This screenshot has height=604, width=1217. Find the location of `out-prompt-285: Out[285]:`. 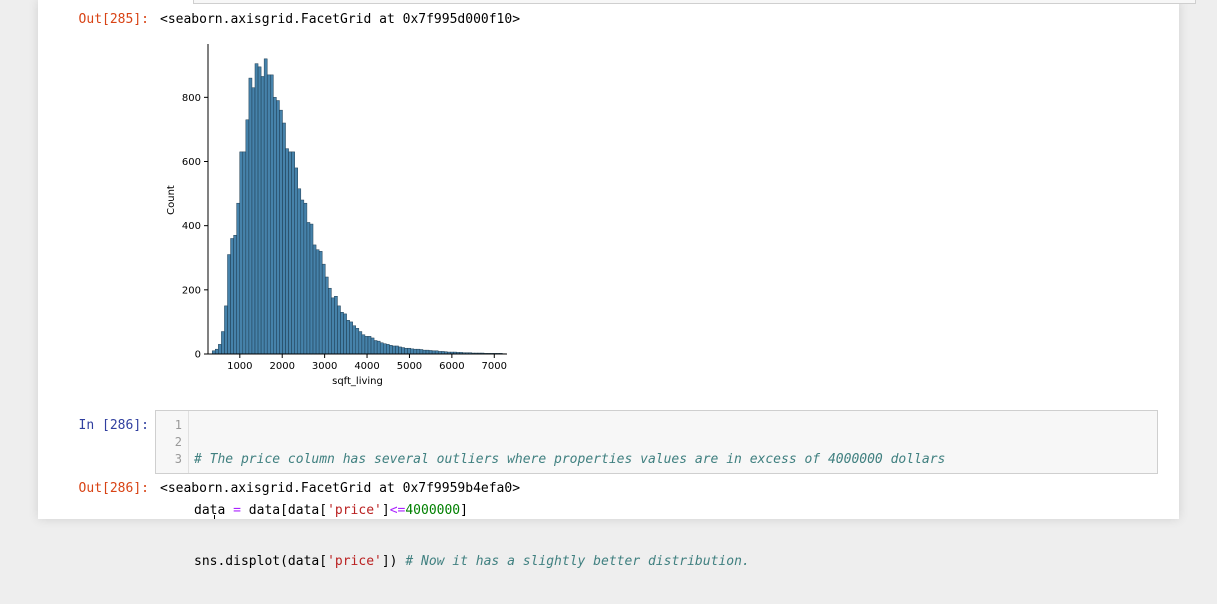

out-prompt-285: Out[285]: is located at coordinates (94, 19).